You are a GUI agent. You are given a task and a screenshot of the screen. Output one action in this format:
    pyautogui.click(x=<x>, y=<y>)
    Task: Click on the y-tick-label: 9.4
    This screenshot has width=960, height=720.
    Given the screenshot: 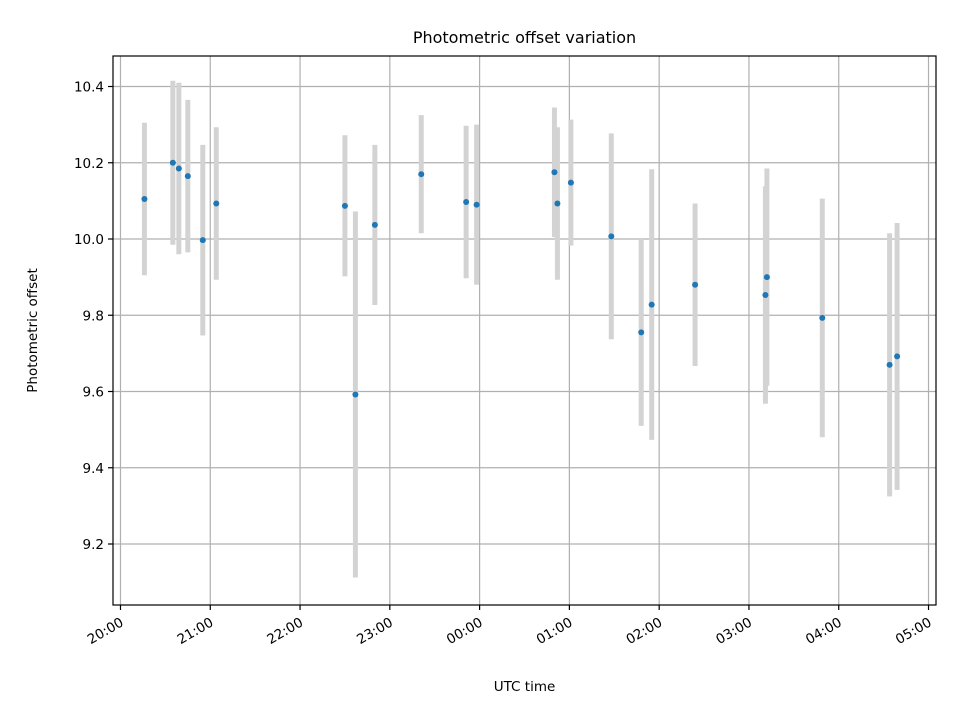 What is the action you would take?
    pyautogui.click(x=93, y=469)
    